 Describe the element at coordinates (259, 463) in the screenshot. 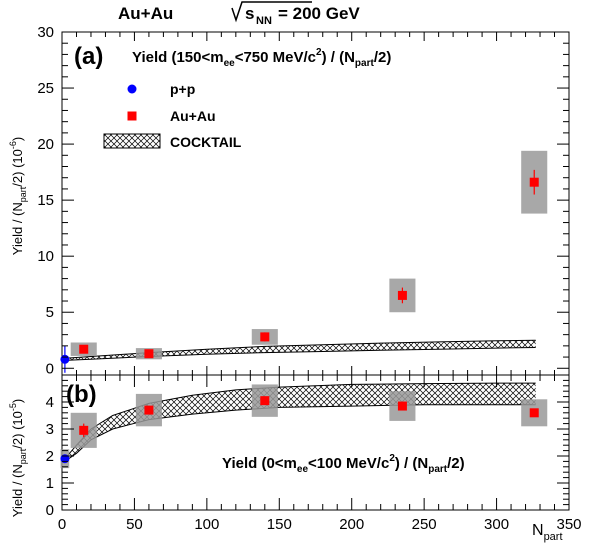

I see `panel-b-title-part: Yield (0<m` at that location.